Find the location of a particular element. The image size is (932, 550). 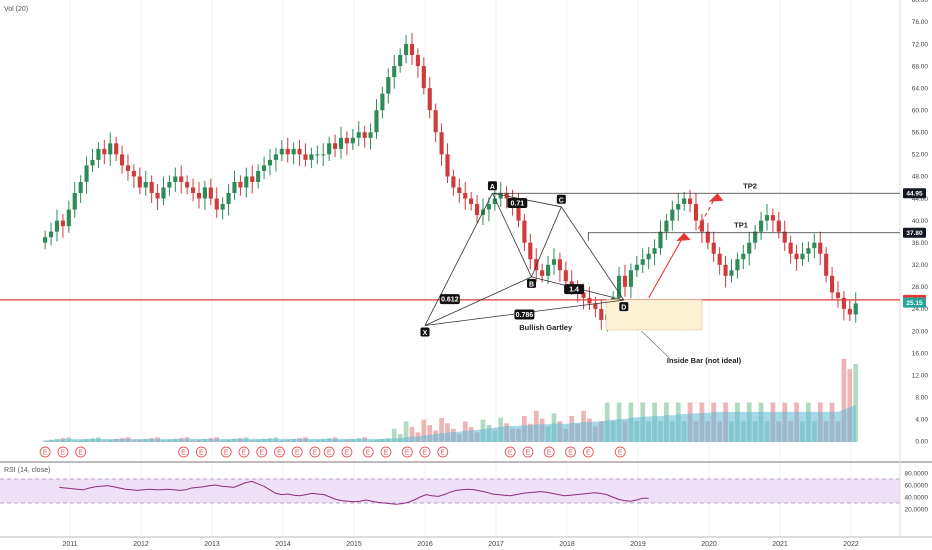

price-tag: 25.15 is located at coordinates (914, 303).